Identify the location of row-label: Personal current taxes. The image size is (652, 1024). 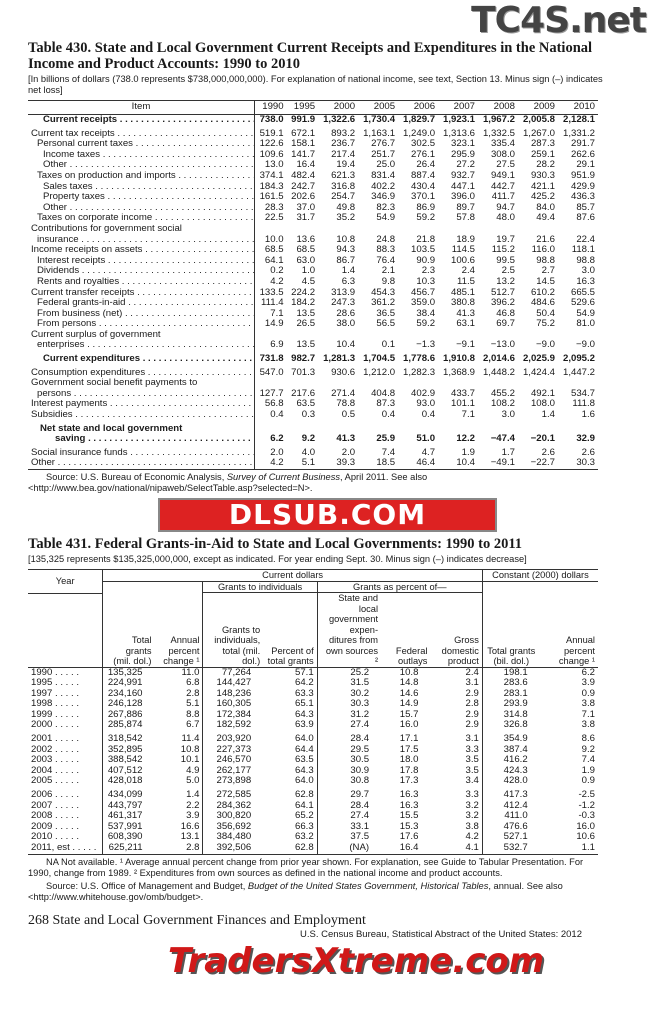
(141, 144).